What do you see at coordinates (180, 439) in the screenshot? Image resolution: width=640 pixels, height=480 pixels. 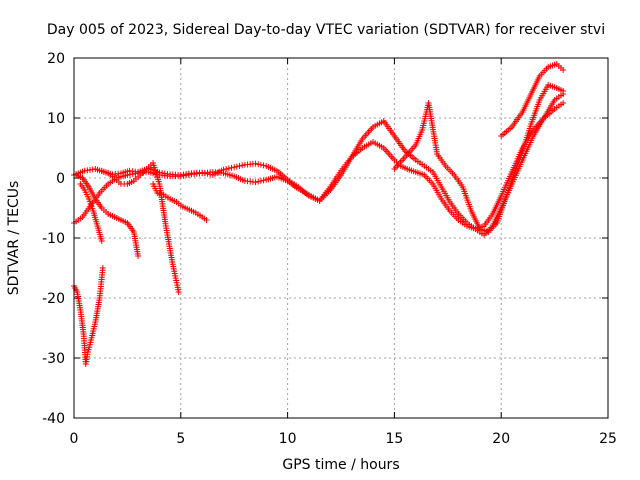 I see `x-tick-label: 5` at bounding box center [180, 439].